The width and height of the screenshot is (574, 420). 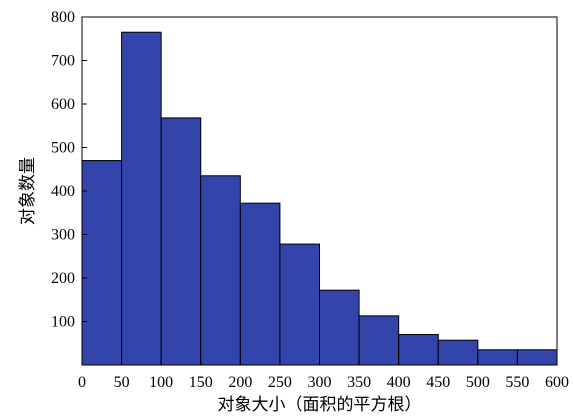 What do you see at coordinates (63, 235) in the screenshot?
I see `y-tick-label: 300` at bounding box center [63, 235].